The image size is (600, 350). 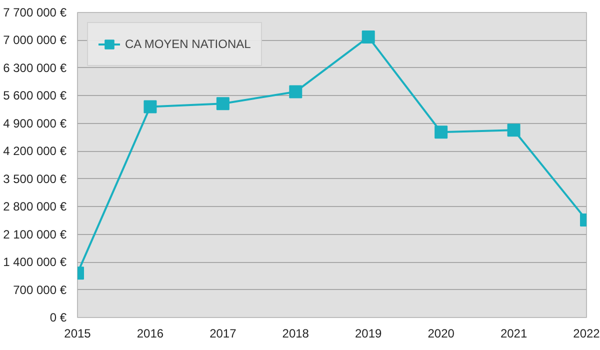 I want to click on y-tick-label: 700 000 €, so click(x=40, y=289).